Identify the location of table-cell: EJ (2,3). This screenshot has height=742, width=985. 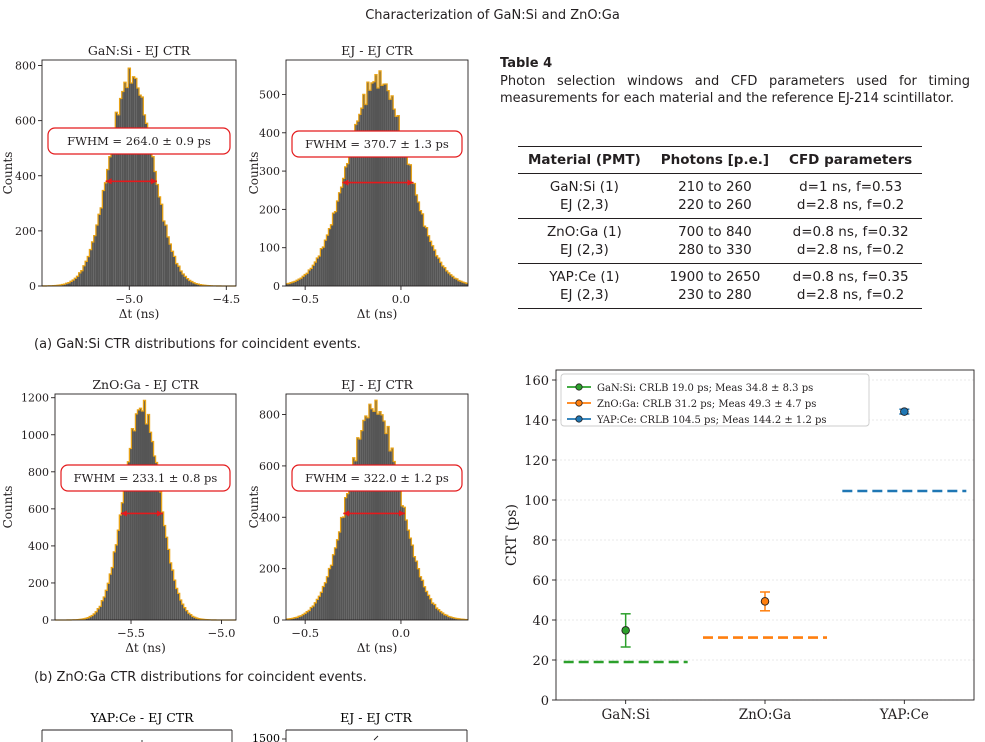
(584, 252).